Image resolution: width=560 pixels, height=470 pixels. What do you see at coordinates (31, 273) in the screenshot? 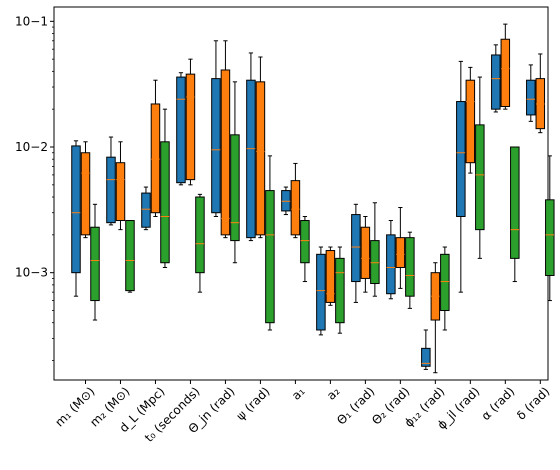
I see `y-tick-label: 10−3` at bounding box center [31, 273].